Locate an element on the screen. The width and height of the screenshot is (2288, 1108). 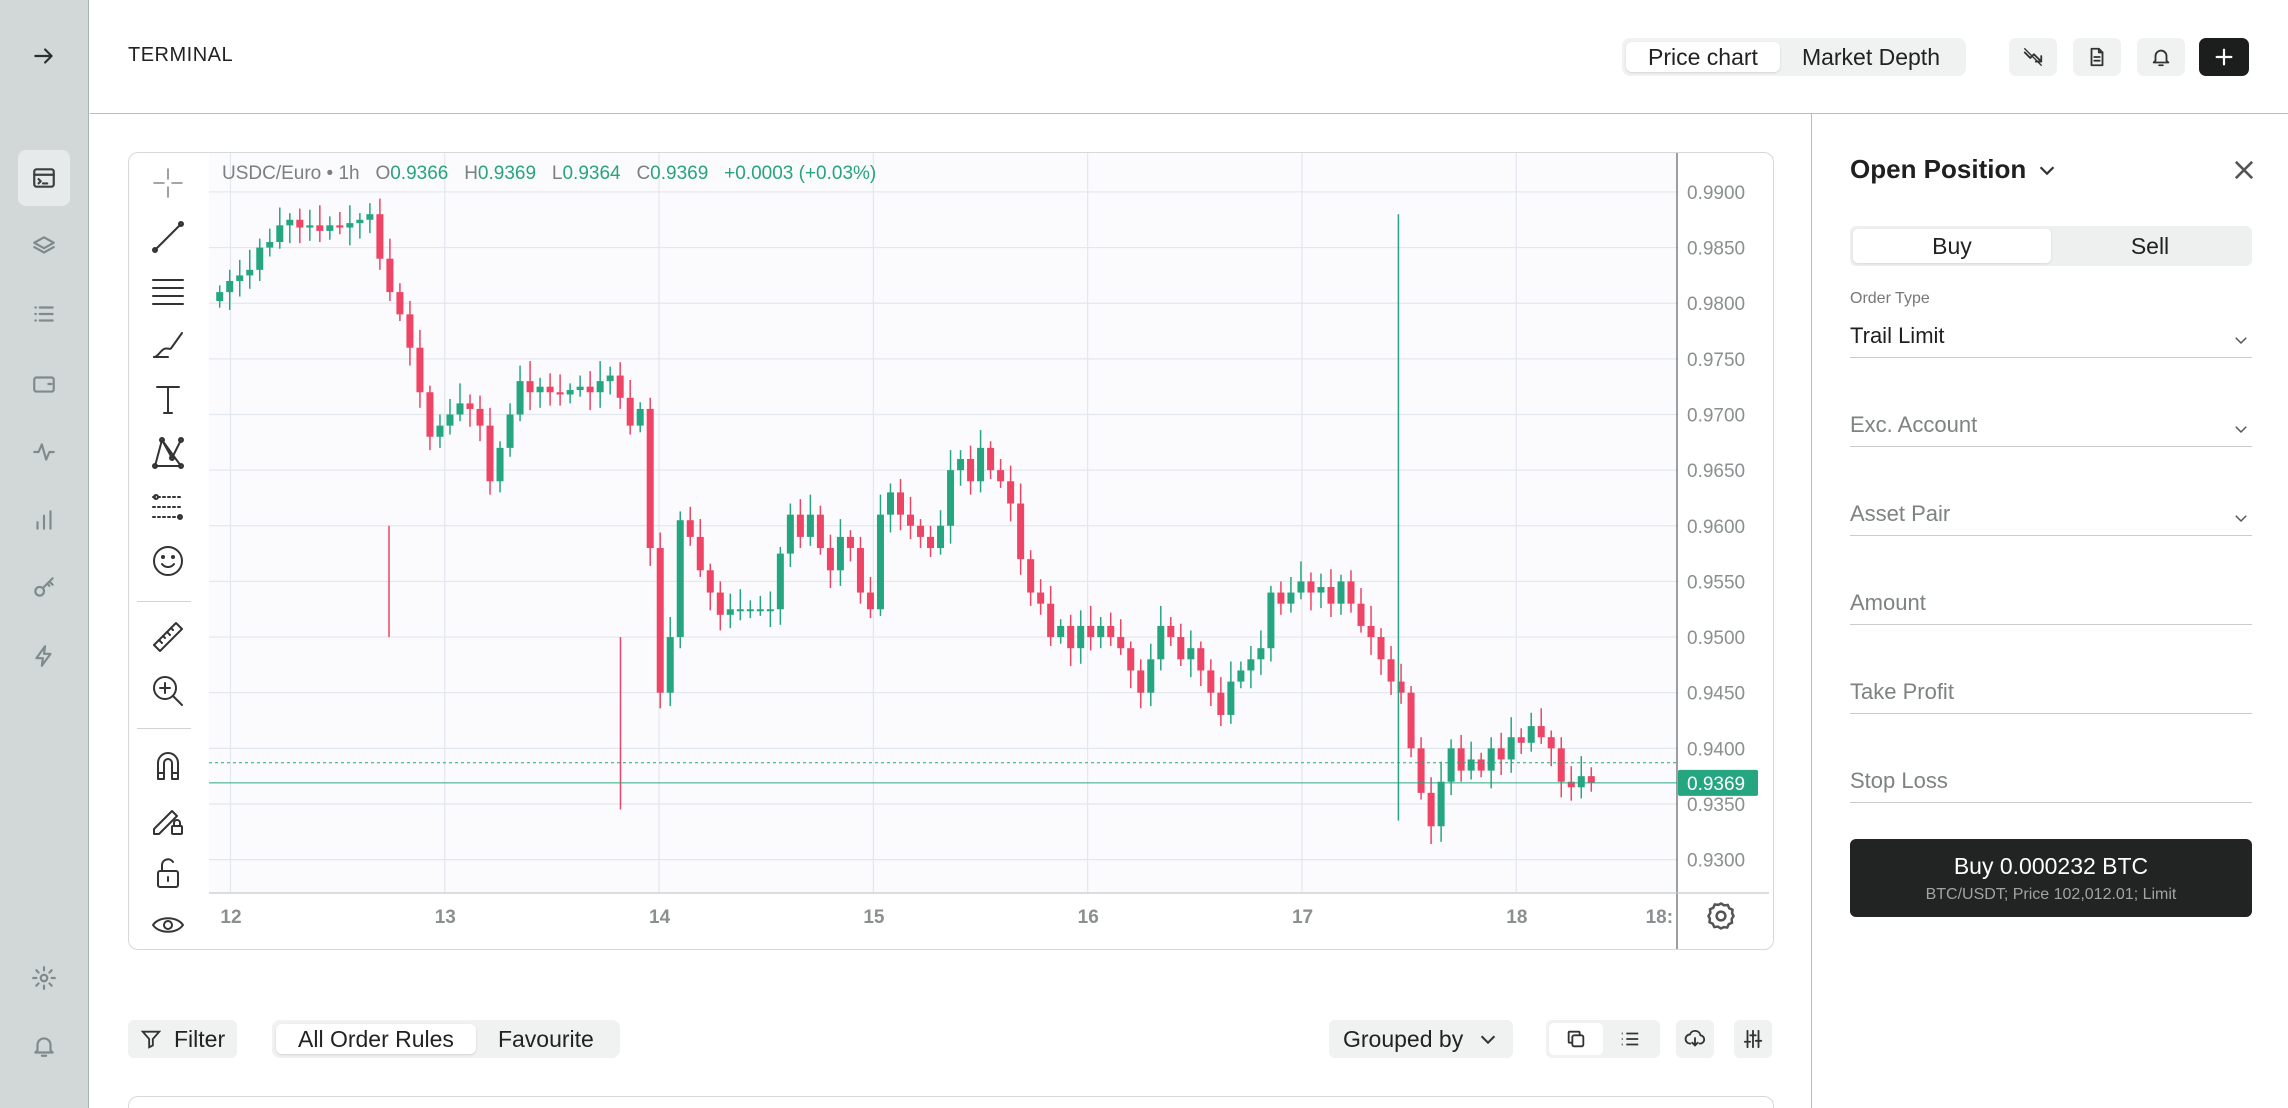
time-tick-label: 12 is located at coordinates (230, 917).